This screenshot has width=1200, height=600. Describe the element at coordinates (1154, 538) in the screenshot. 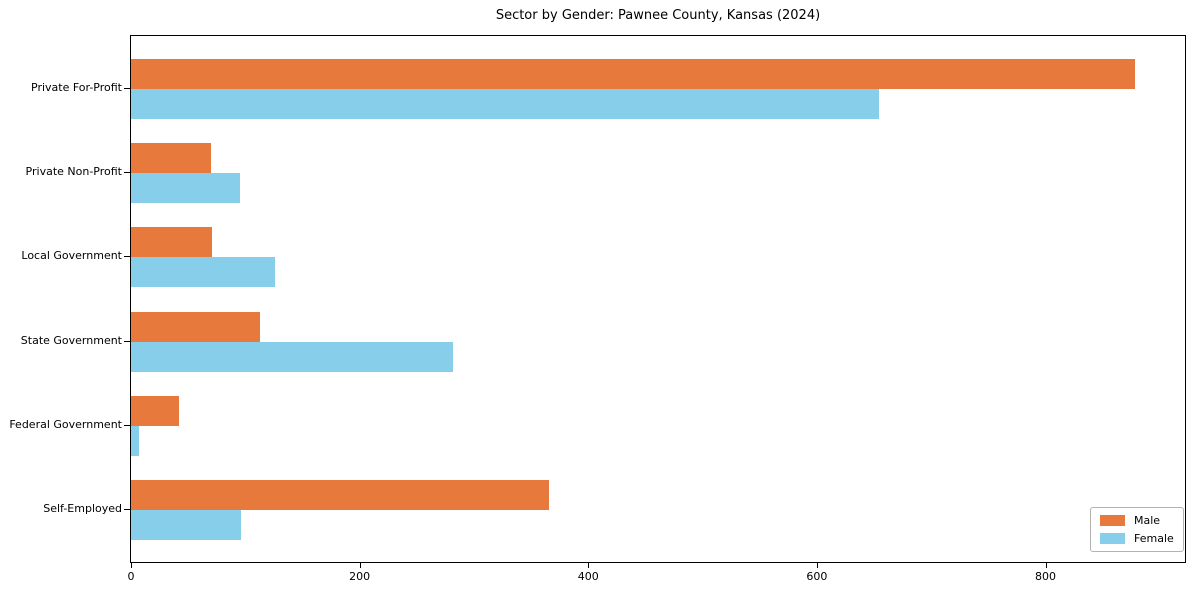

I see `legend-label-female: Female` at that location.